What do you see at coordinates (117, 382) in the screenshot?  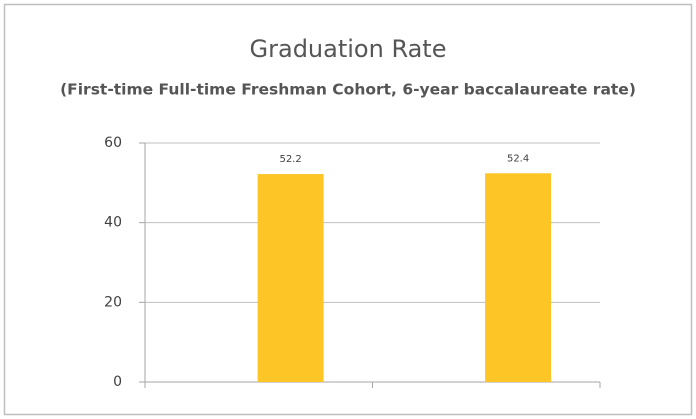 I see `y-tick-label: 0` at bounding box center [117, 382].